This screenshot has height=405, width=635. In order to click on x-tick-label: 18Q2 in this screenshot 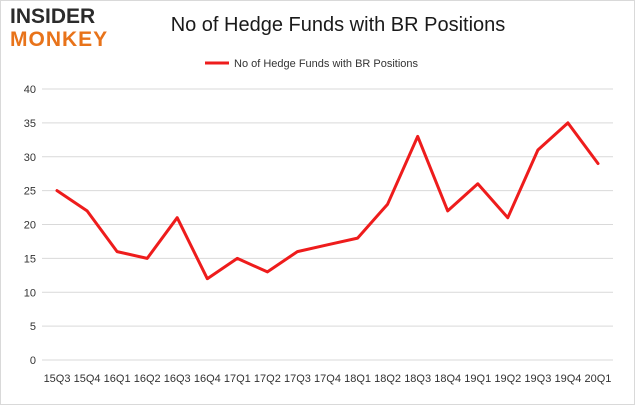, I will do `click(387, 379)`.